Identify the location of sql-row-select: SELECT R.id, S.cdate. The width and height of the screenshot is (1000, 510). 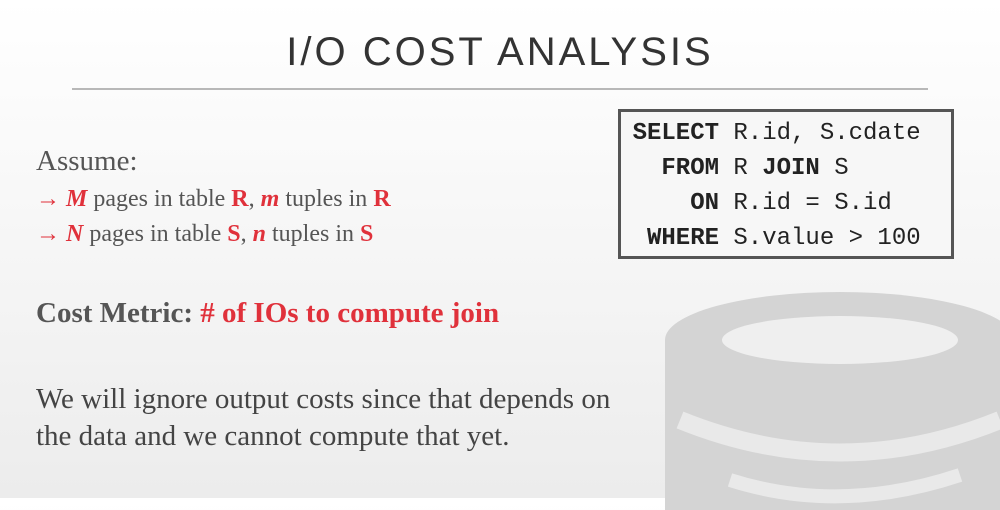
(776, 133).